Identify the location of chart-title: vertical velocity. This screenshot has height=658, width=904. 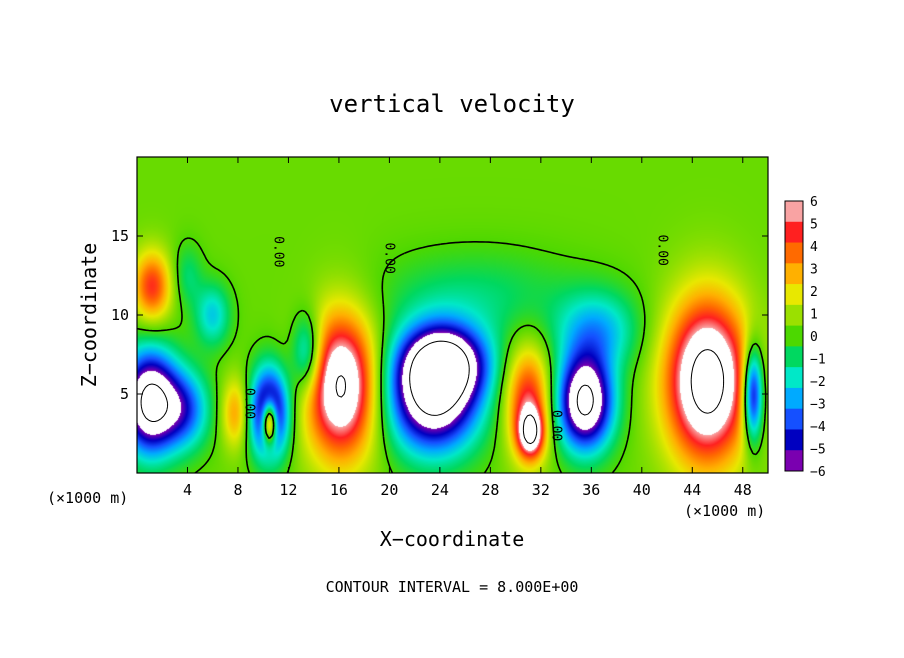
(452, 104).